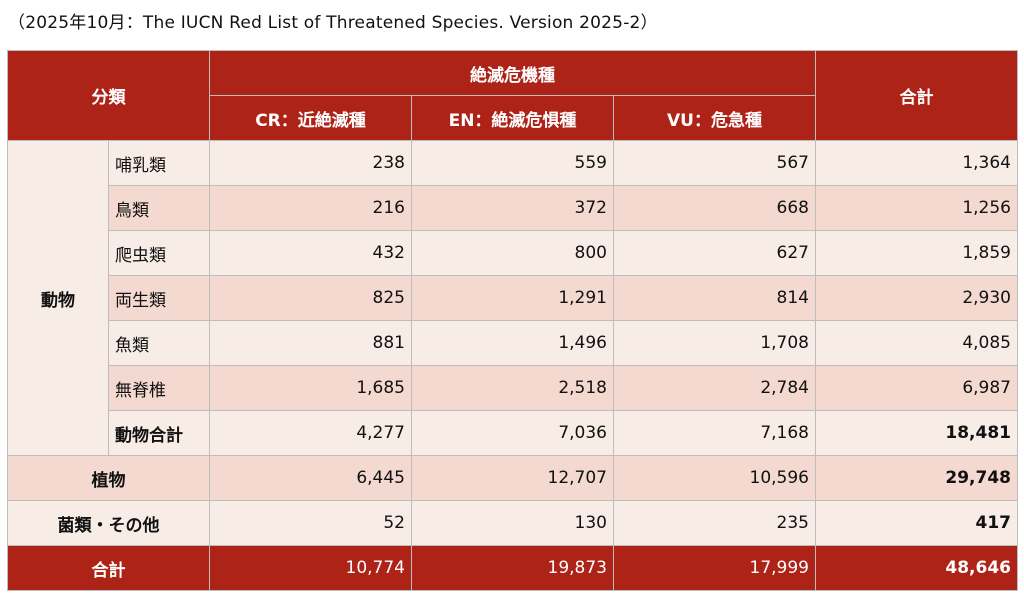  What do you see at coordinates (58, 298) in the screenshot?
I see `group-label-animals: 動物` at bounding box center [58, 298].